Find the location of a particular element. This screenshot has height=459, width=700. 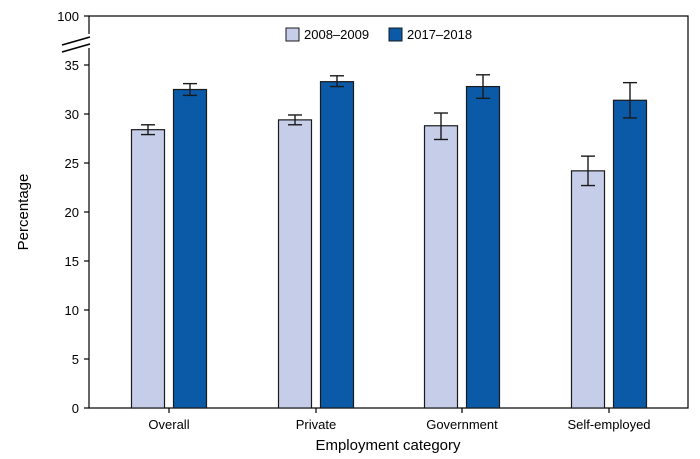

y-tick-label: 15 is located at coordinates (72, 261).